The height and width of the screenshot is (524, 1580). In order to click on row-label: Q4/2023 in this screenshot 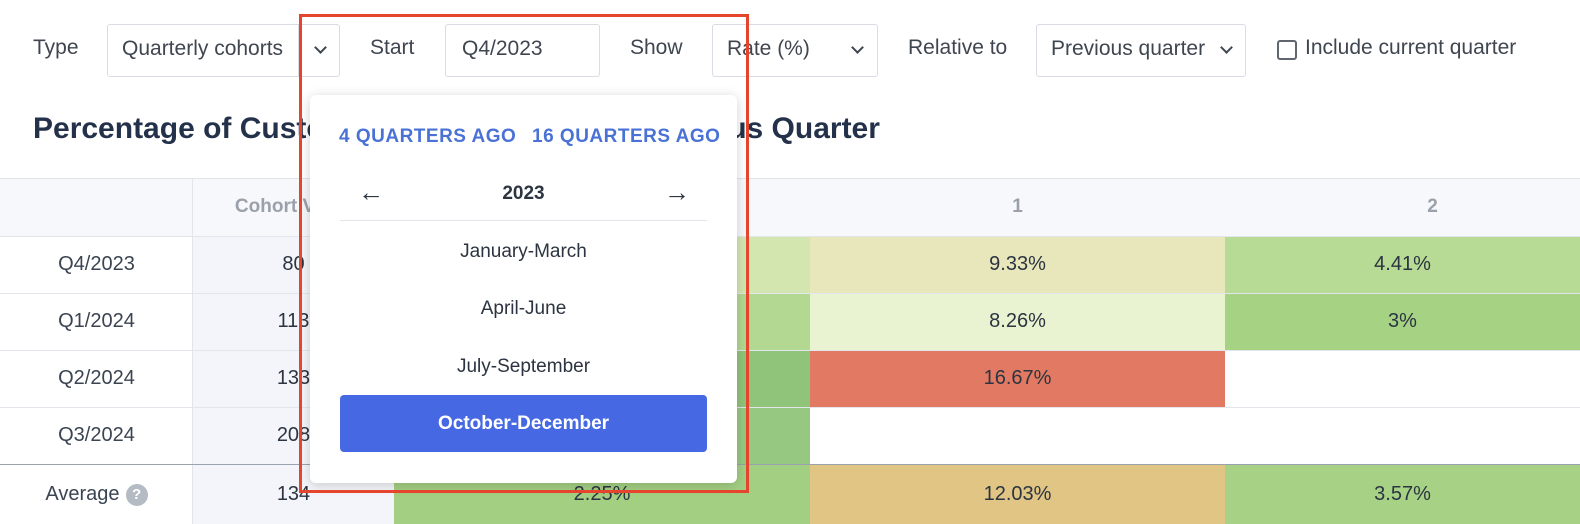, I will do `click(96, 264)`.